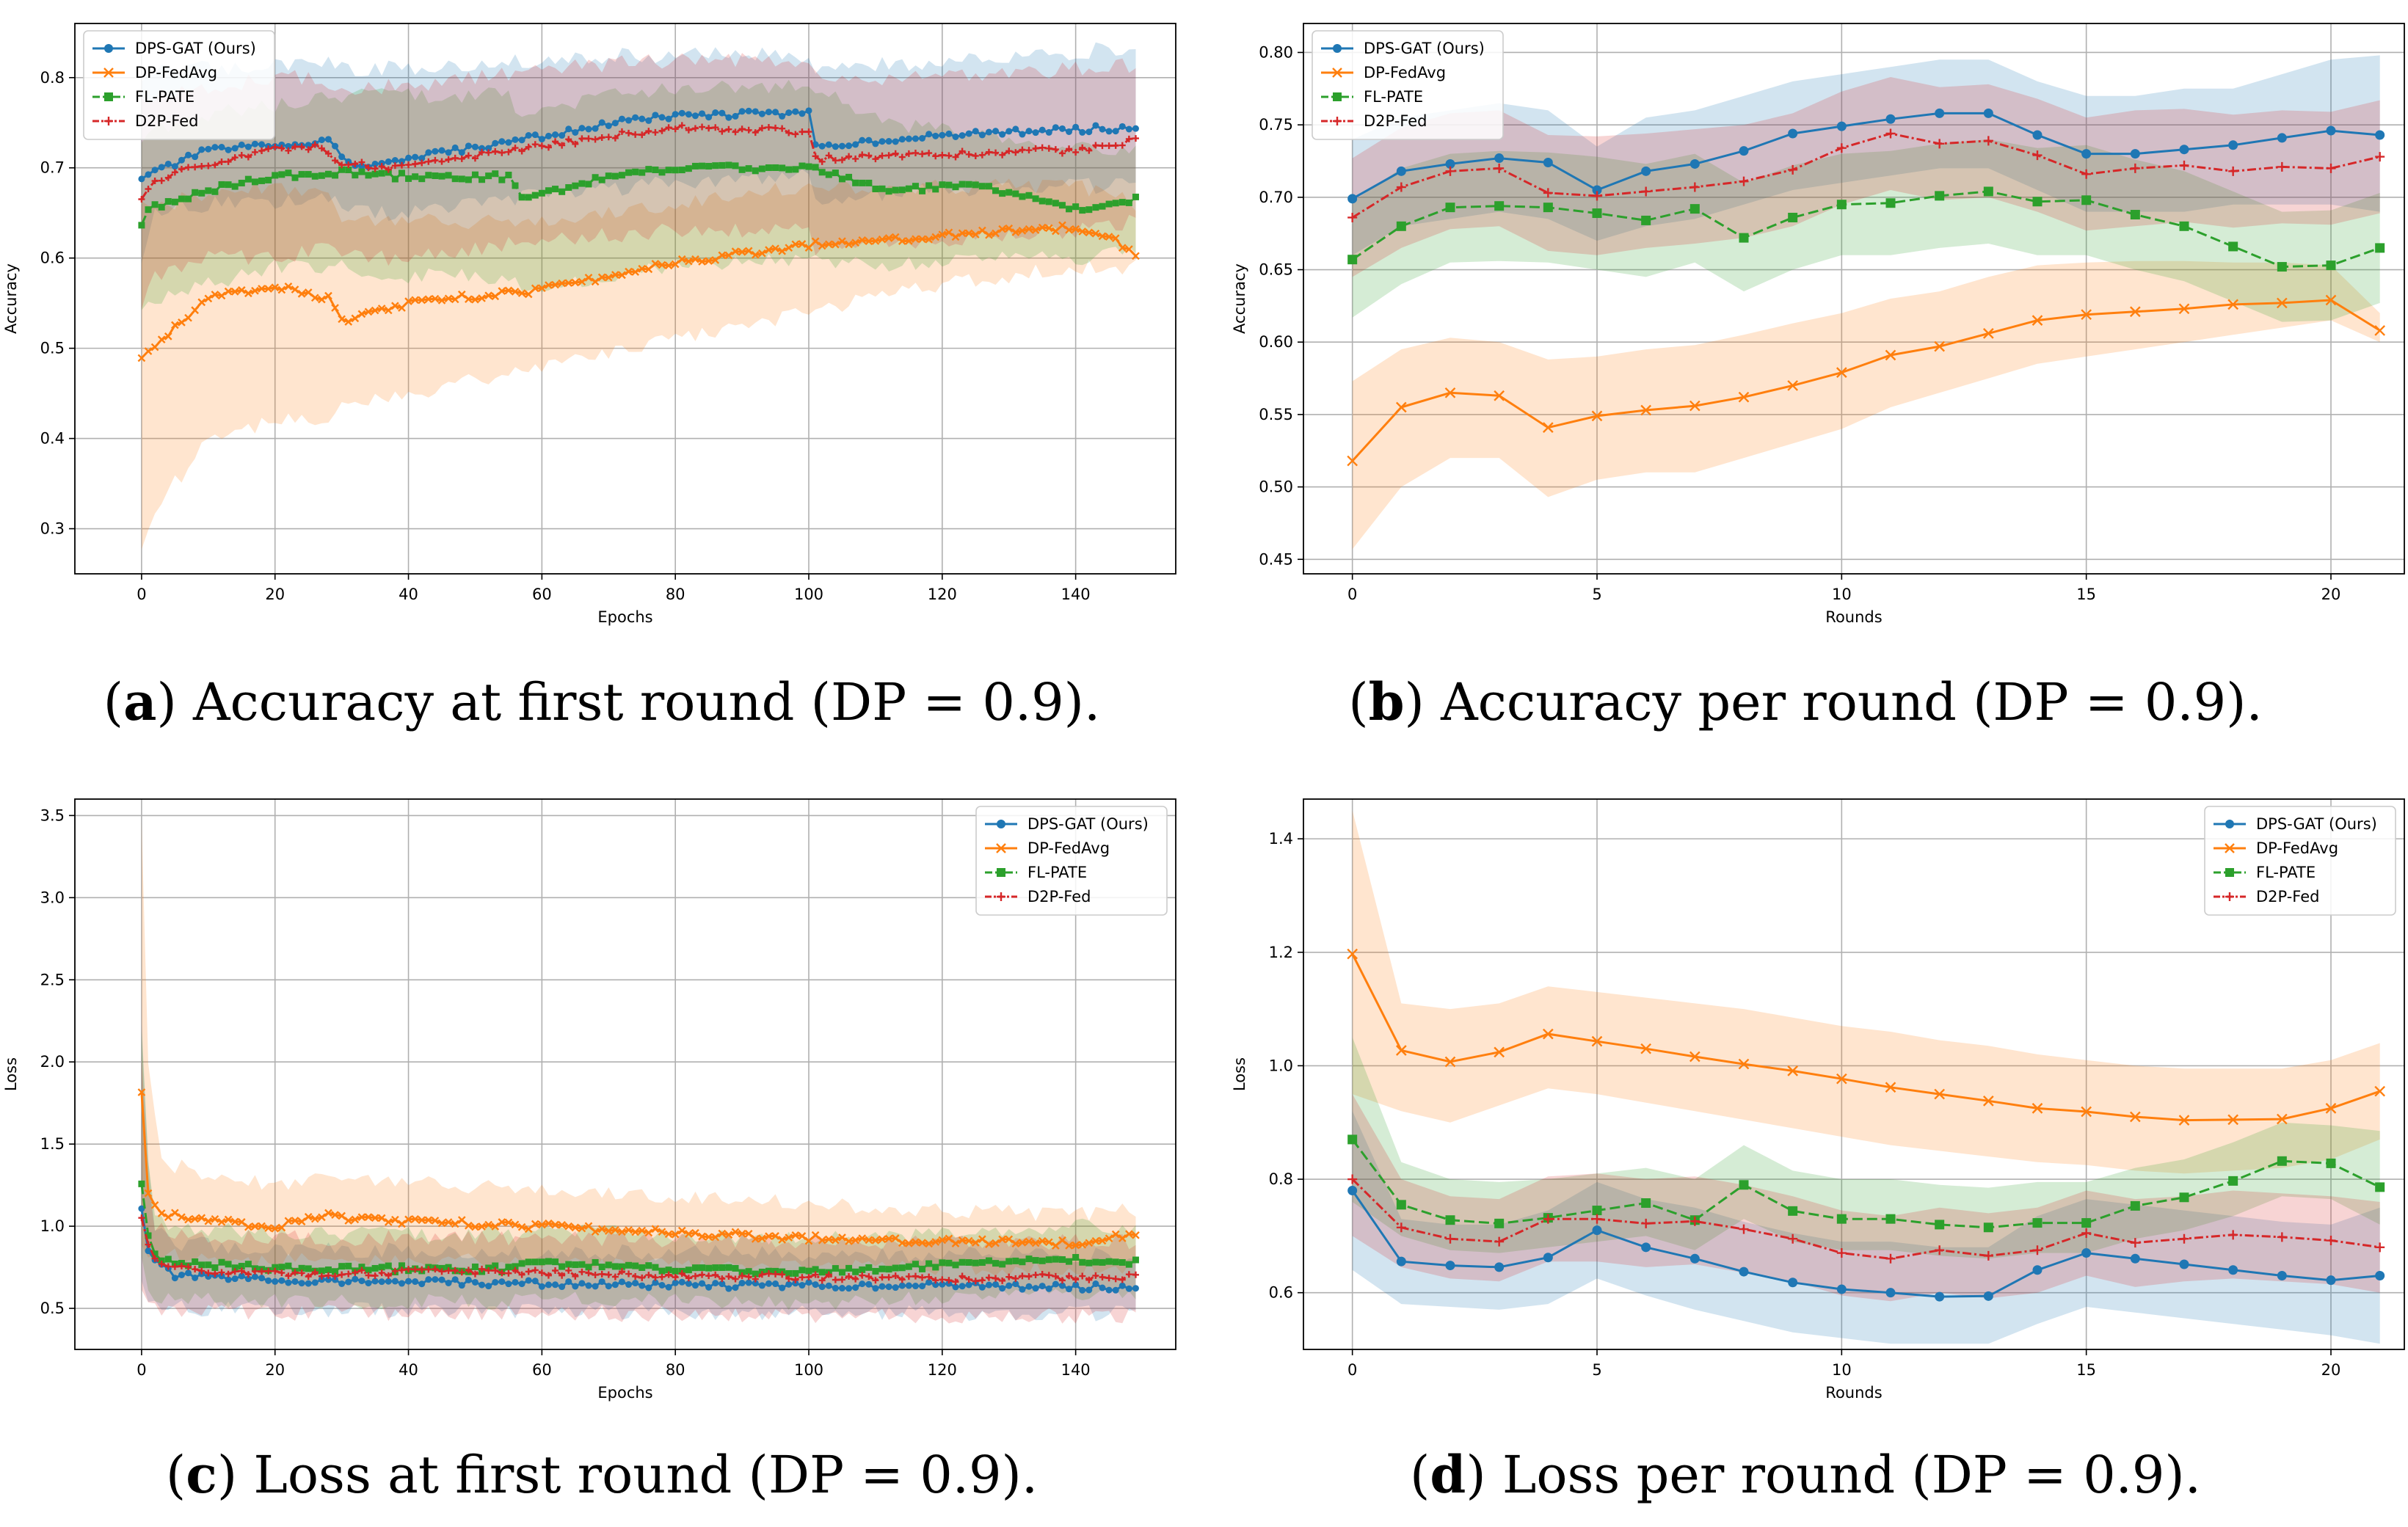  I want to click on y-tick-label: 0.75, so click(1276, 125).